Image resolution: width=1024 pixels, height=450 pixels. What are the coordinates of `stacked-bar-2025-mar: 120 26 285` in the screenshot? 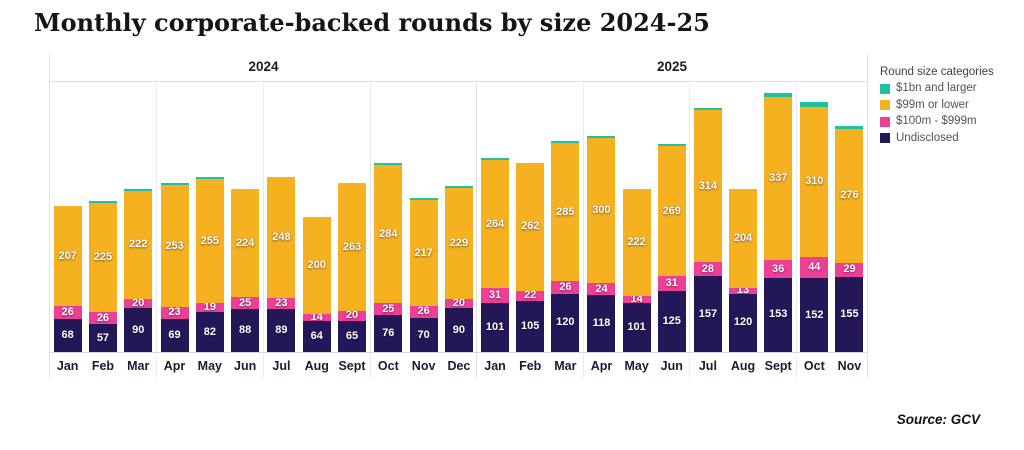 It's located at (565, 247).